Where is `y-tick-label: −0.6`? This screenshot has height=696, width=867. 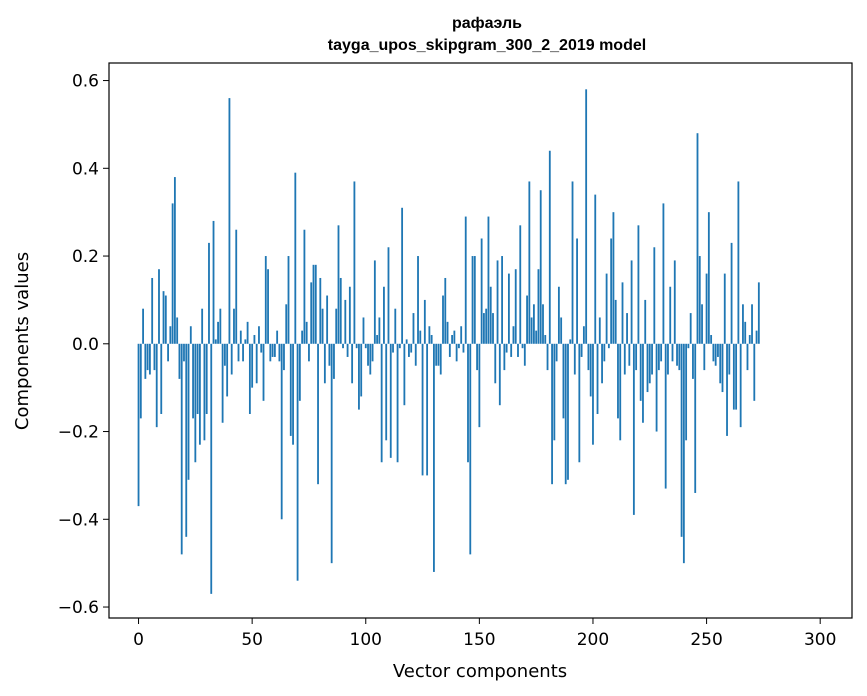 y-tick-label: −0.6 is located at coordinates (78, 608).